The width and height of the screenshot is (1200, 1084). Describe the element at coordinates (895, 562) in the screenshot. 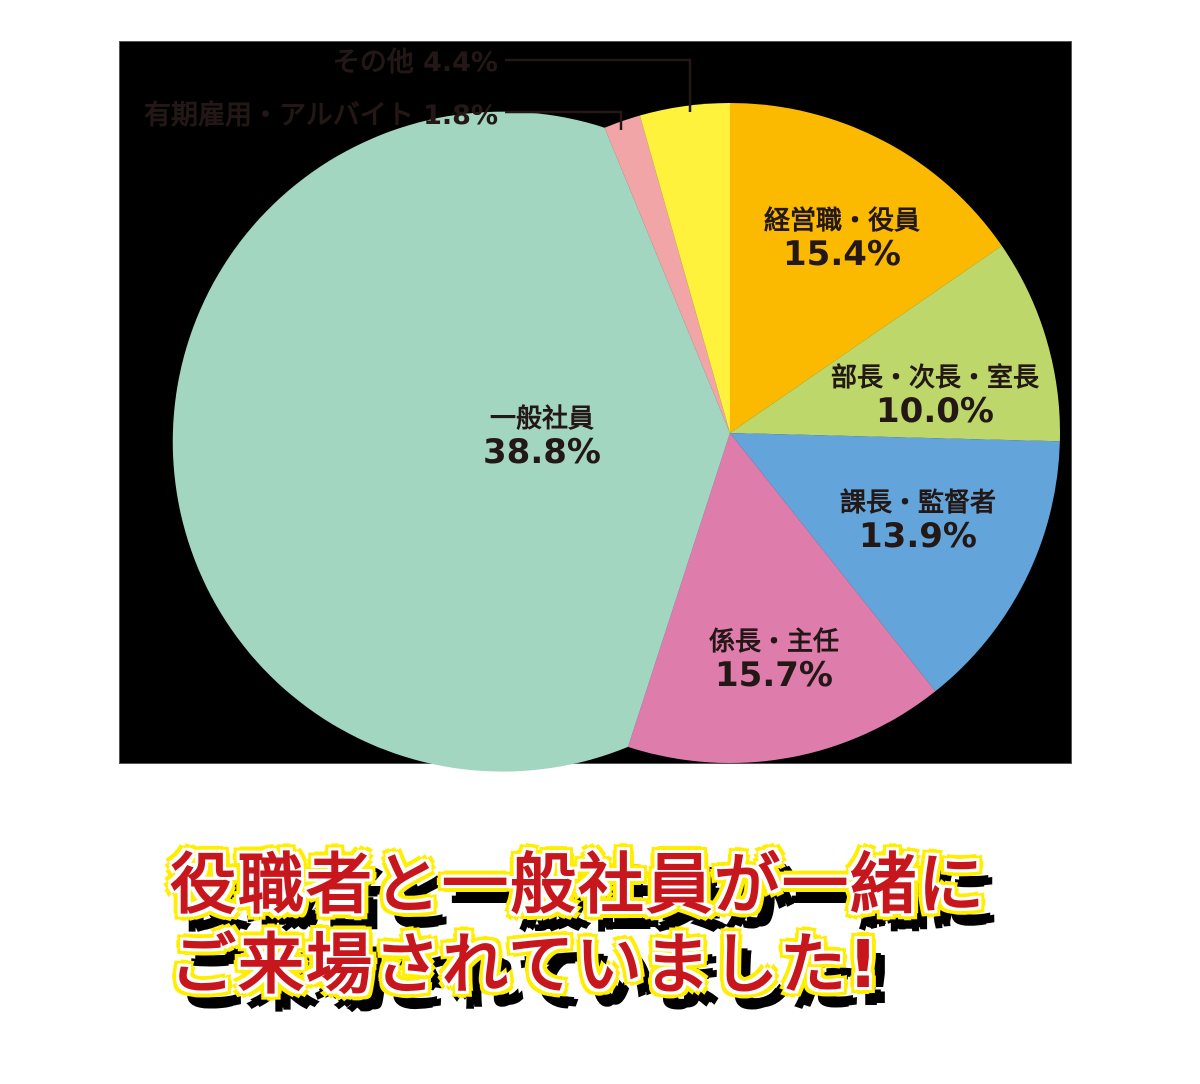

I see `slice-section-manager` at that location.